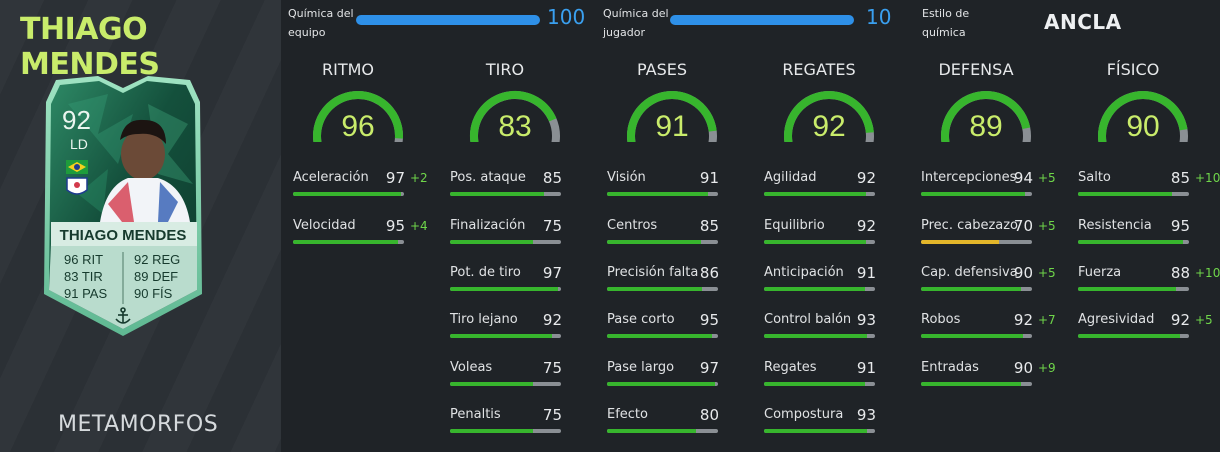  I want to click on stat-row: Pase largo 97, so click(682, 374).